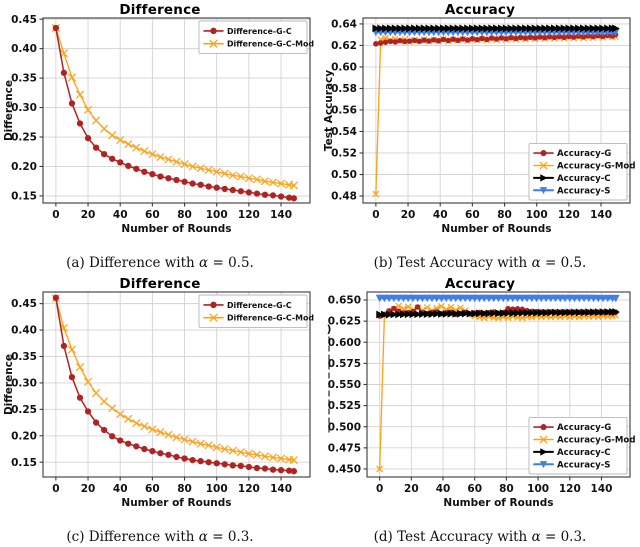  Describe the element at coordinates (344, 301) in the screenshot. I see `y-tick-label: 0.650` at that location.